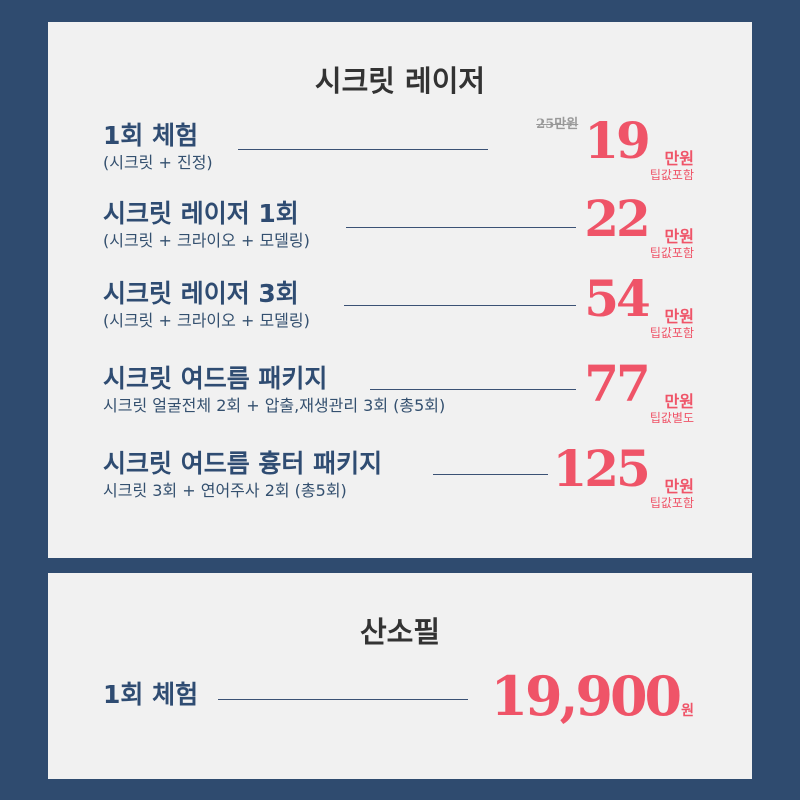  What do you see at coordinates (557, 124) in the screenshot?
I see `old-price: 25만원` at bounding box center [557, 124].